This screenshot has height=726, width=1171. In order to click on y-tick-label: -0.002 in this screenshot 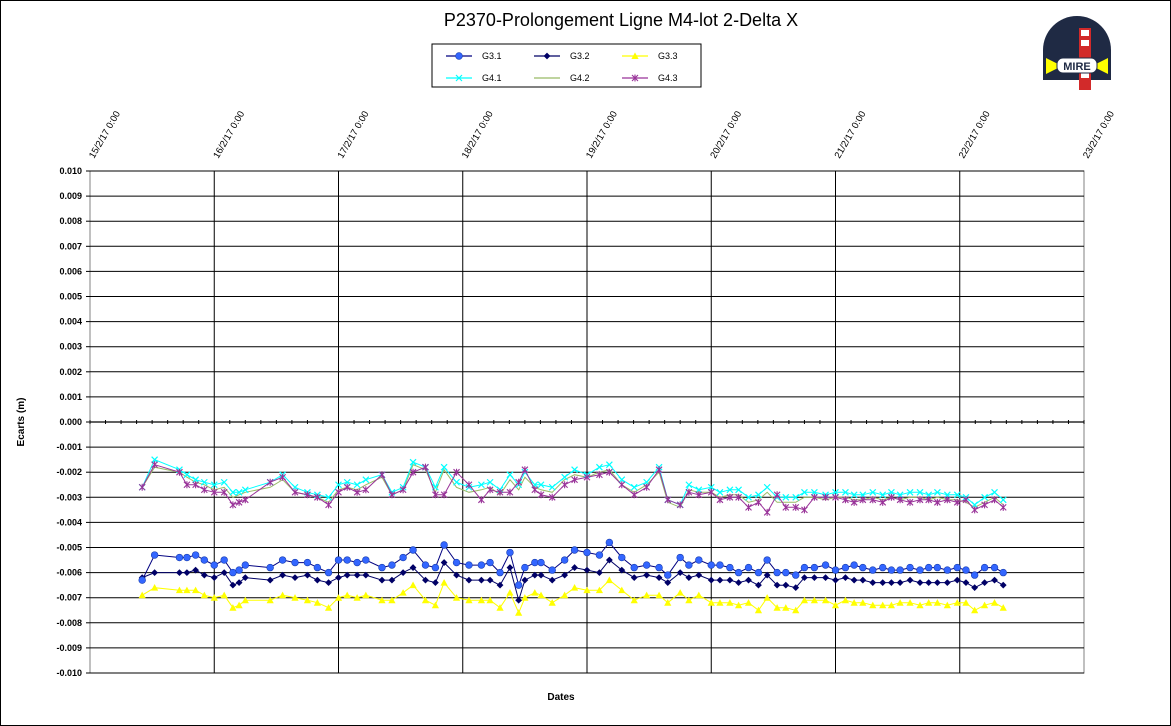, I will do `click(69, 472)`.